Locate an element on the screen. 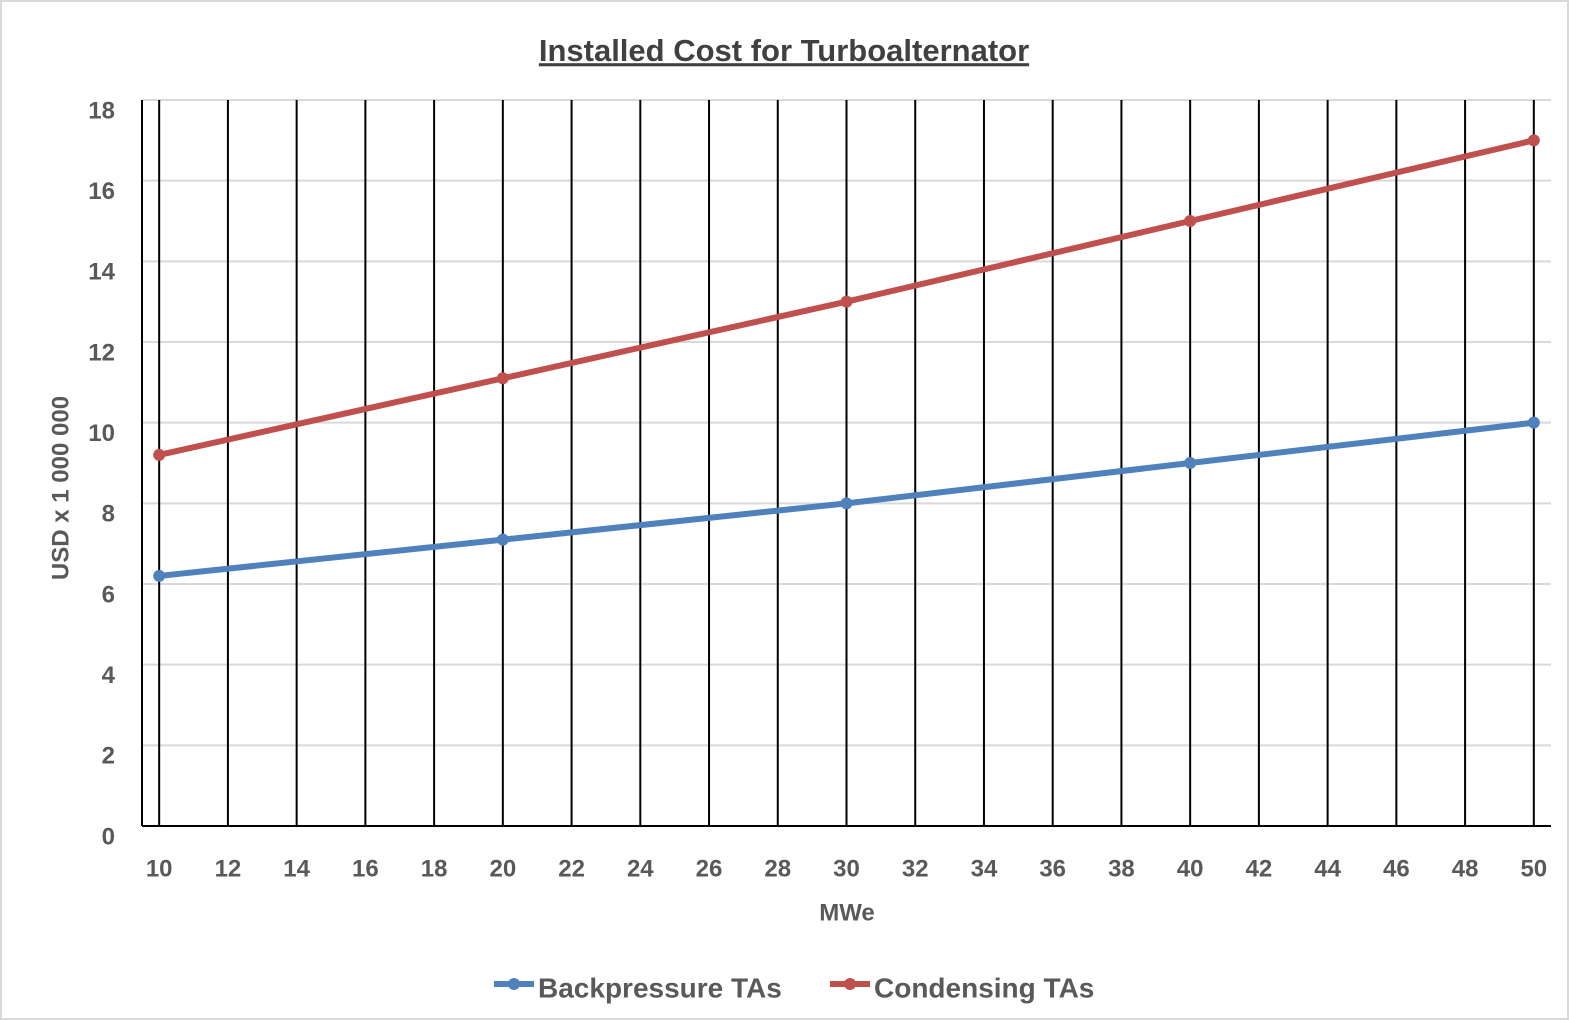  x-tick-label: 36 is located at coordinates (1052, 868).